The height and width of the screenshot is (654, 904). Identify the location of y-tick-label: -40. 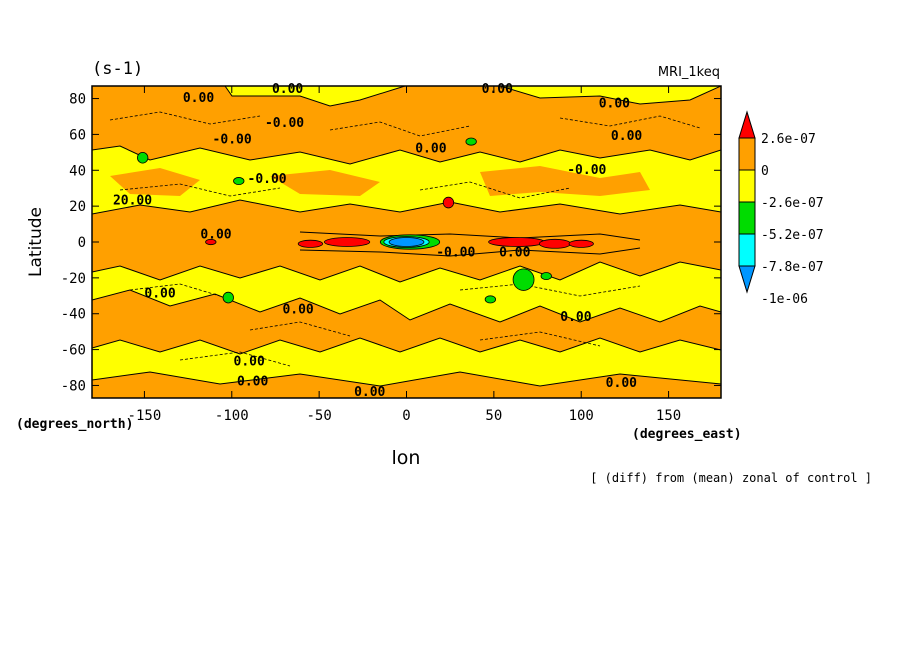
(73, 315).